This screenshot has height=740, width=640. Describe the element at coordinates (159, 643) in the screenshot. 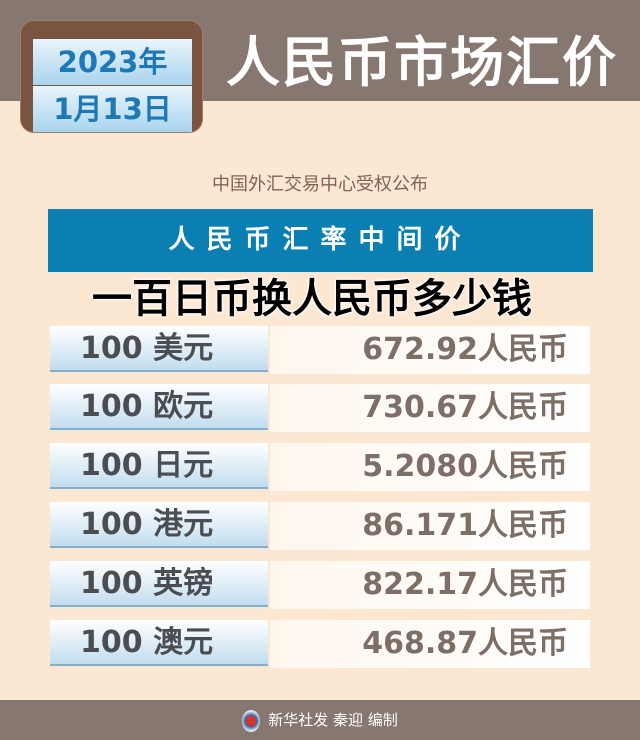

I see `currency-label: 100 澳元` at that location.